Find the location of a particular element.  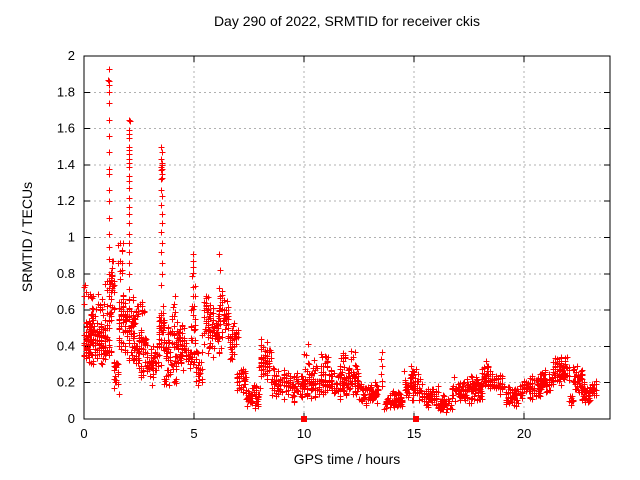

y-tick-label: 0.8 is located at coordinates (66, 273).